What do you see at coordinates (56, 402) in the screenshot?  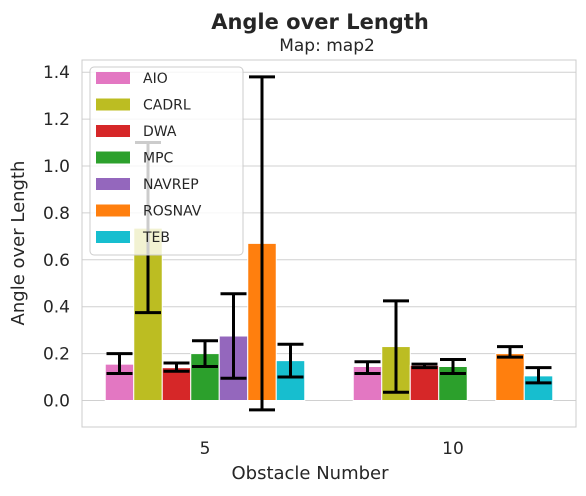 I see `y-tick-label: 0.0` at bounding box center [56, 402].